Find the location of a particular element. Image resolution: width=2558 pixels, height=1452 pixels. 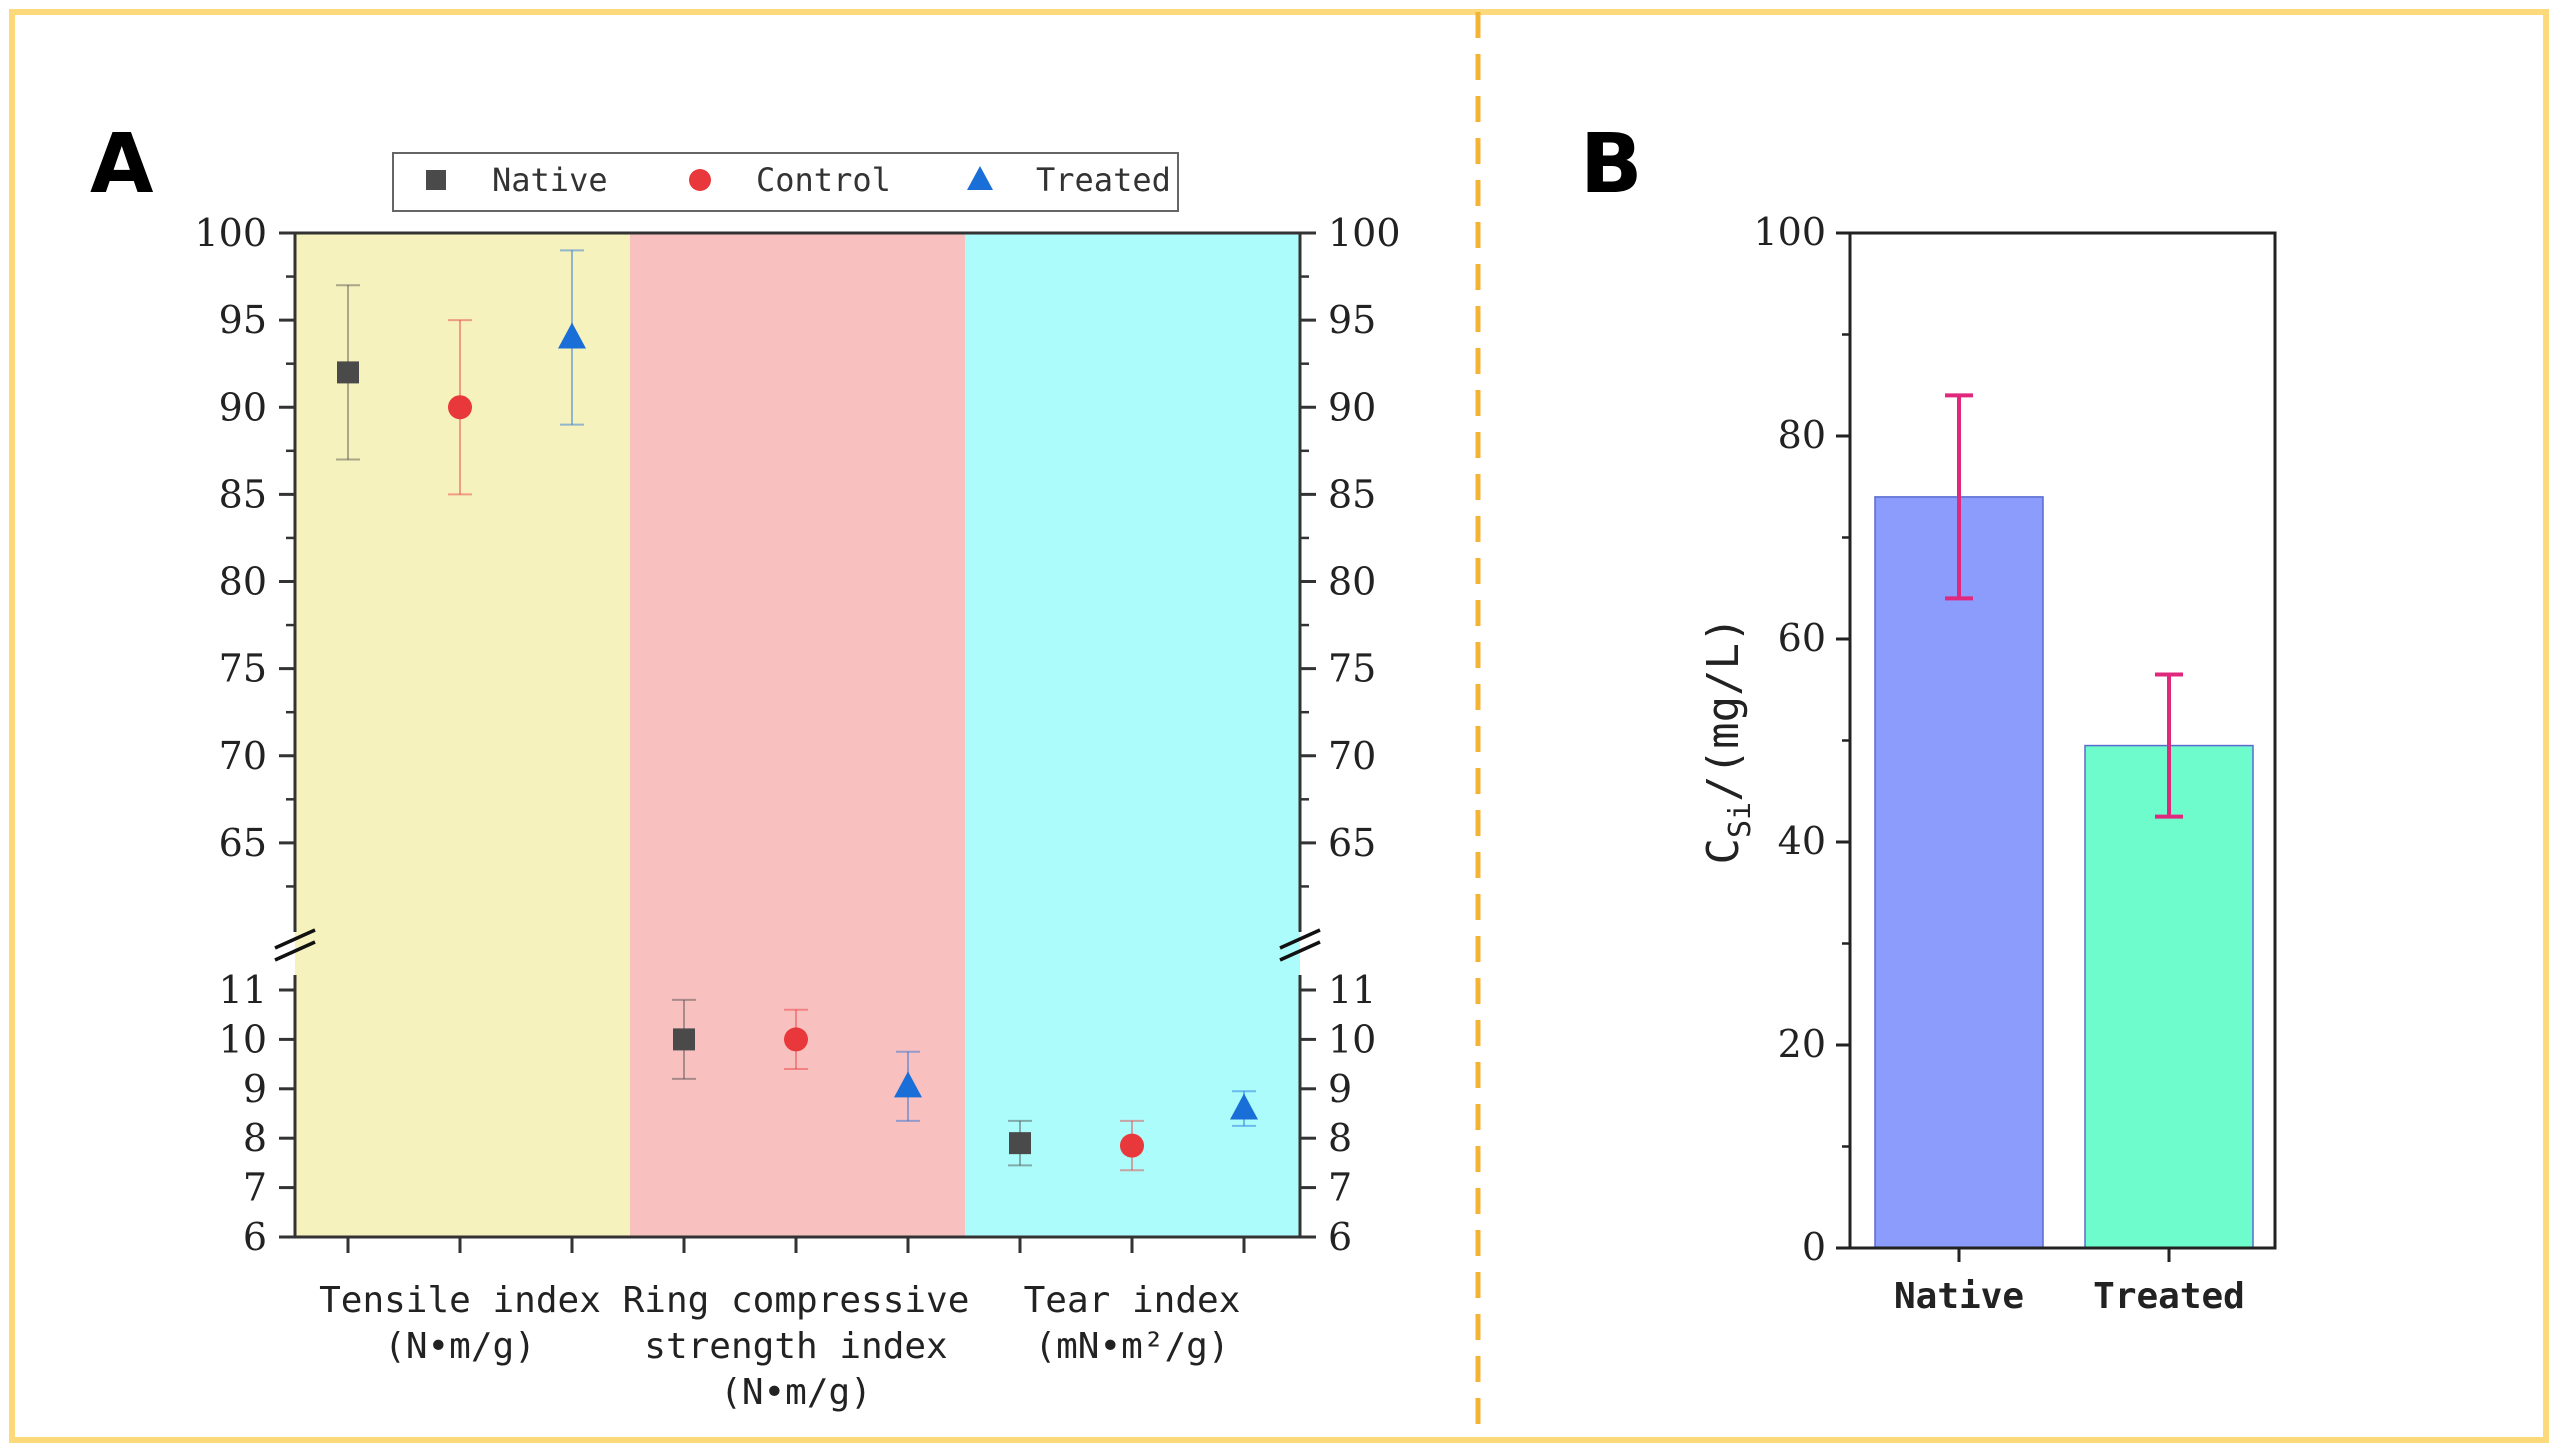

y-tick-label-right: 65 is located at coordinates (1352, 843).